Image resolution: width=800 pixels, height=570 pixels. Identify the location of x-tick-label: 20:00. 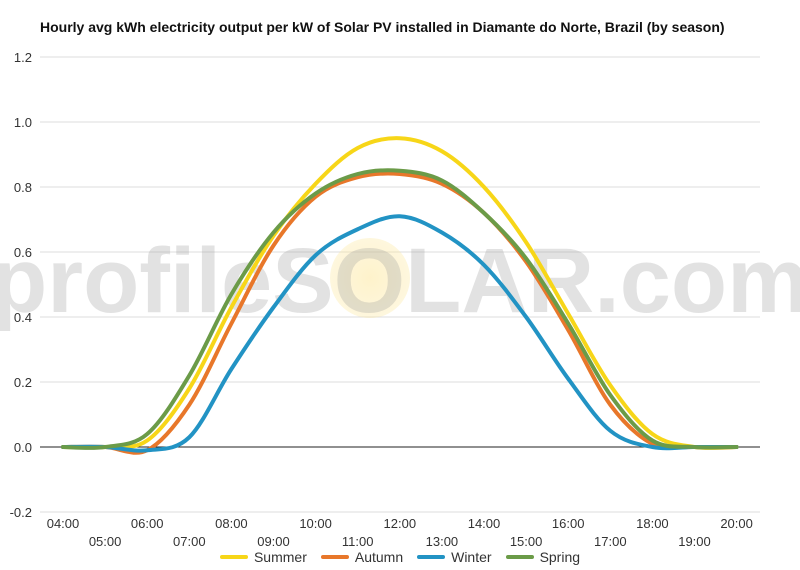
(736, 523).